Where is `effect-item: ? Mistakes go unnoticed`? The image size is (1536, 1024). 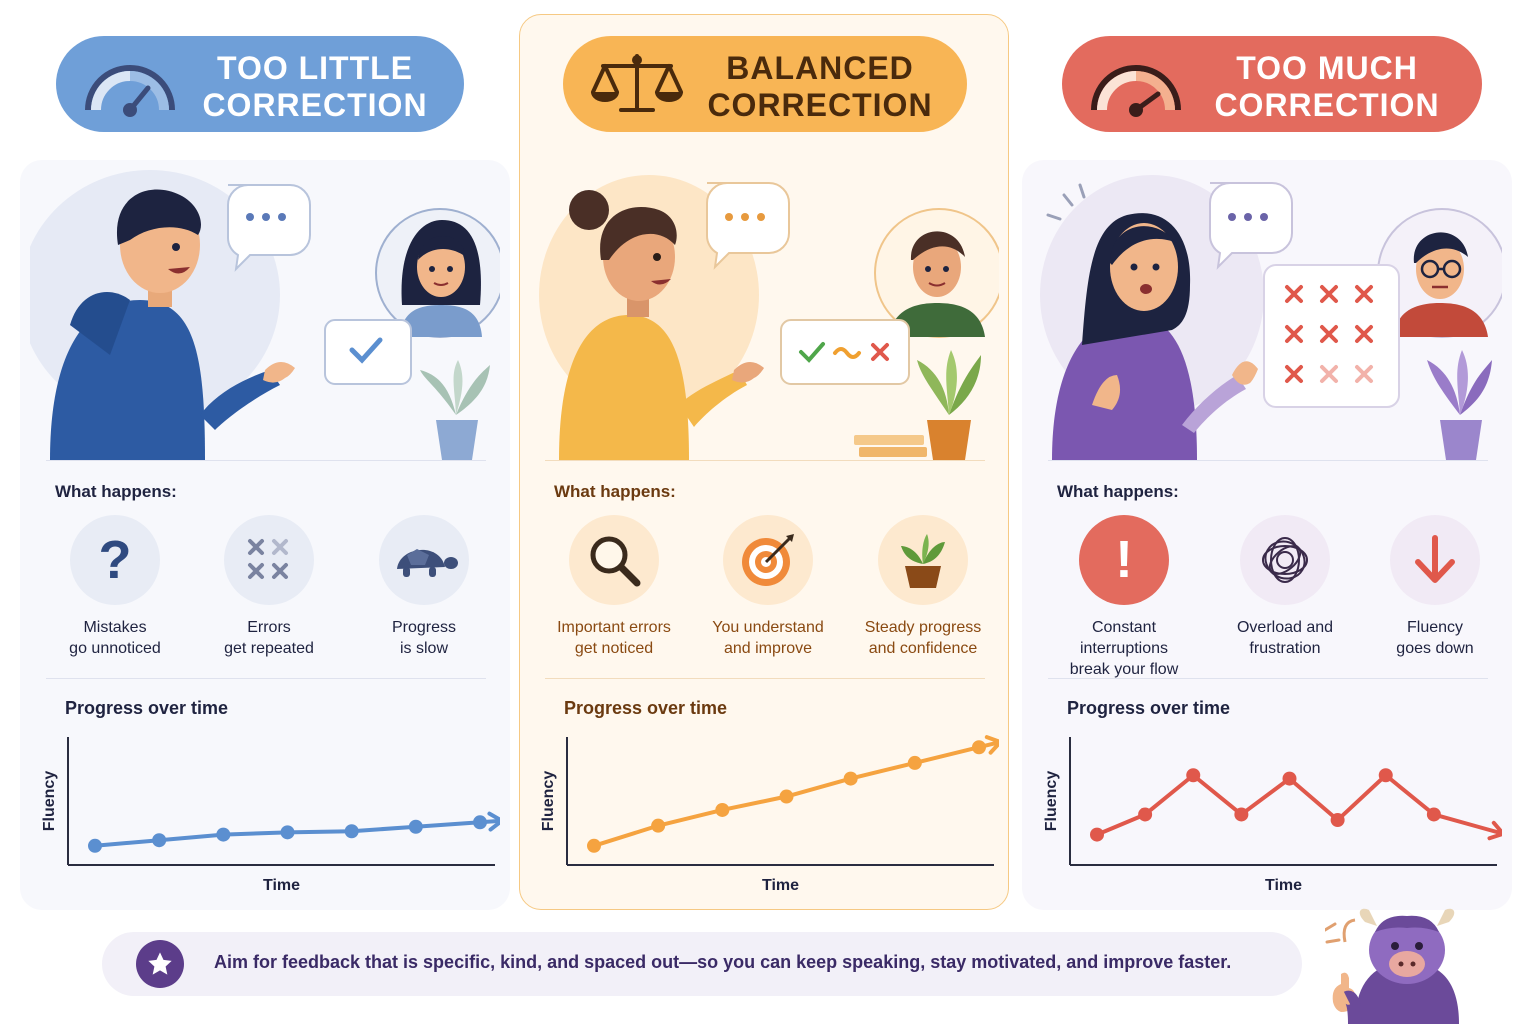 effect-item: ? Mistakes go unnoticed is located at coordinates (115, 587).